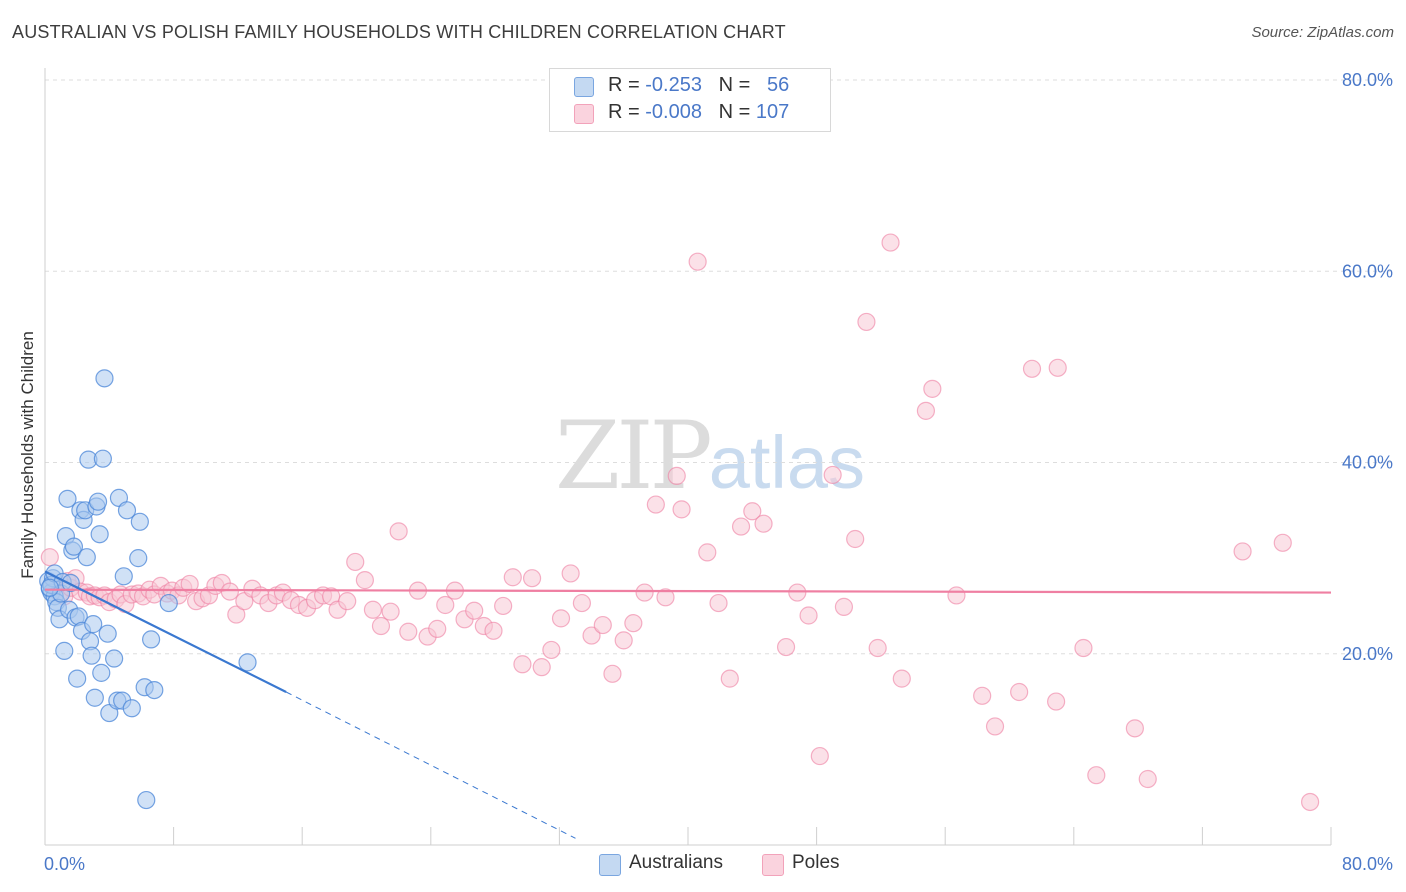 This screenshot has height=892, width=1406. I want to click on australians-swatch, so click(610, 865).